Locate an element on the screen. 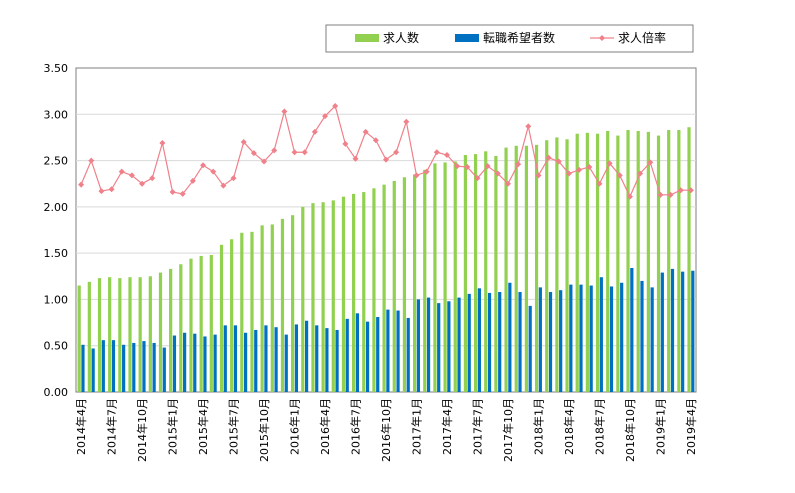 Image resolution: width=795 pixels, height=493 pixels. x-tick-label: 2016年1月 is located at coordinates (295, 426).